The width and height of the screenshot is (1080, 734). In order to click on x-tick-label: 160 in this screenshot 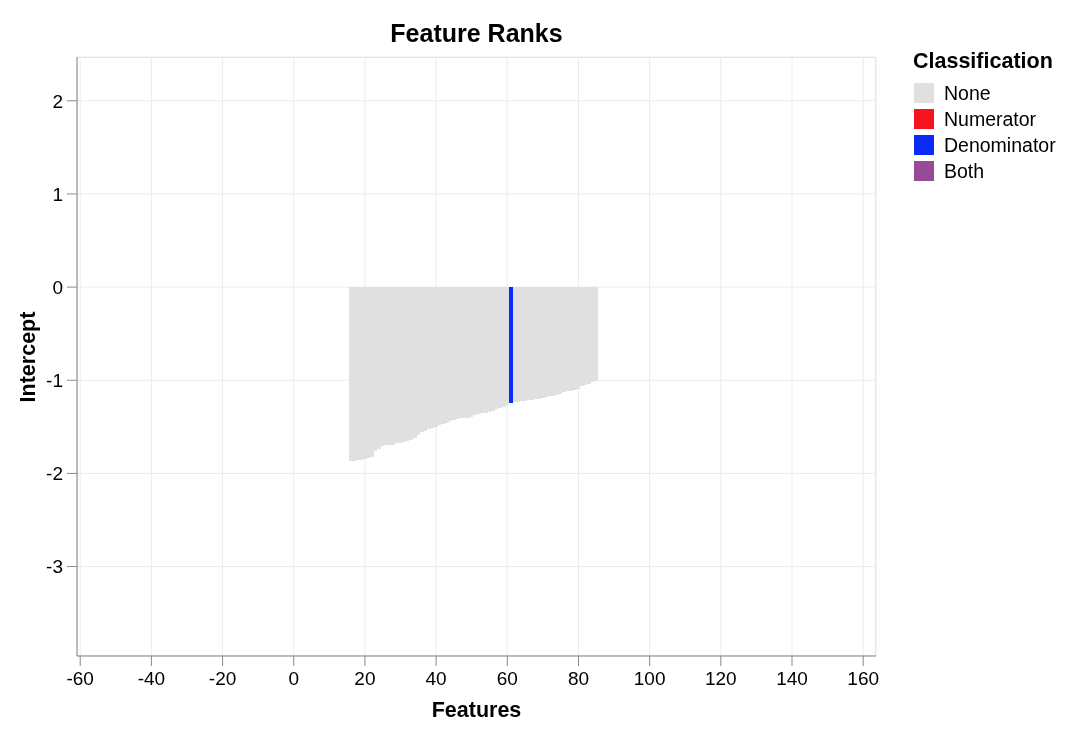, I will do `click(863, 679)`.